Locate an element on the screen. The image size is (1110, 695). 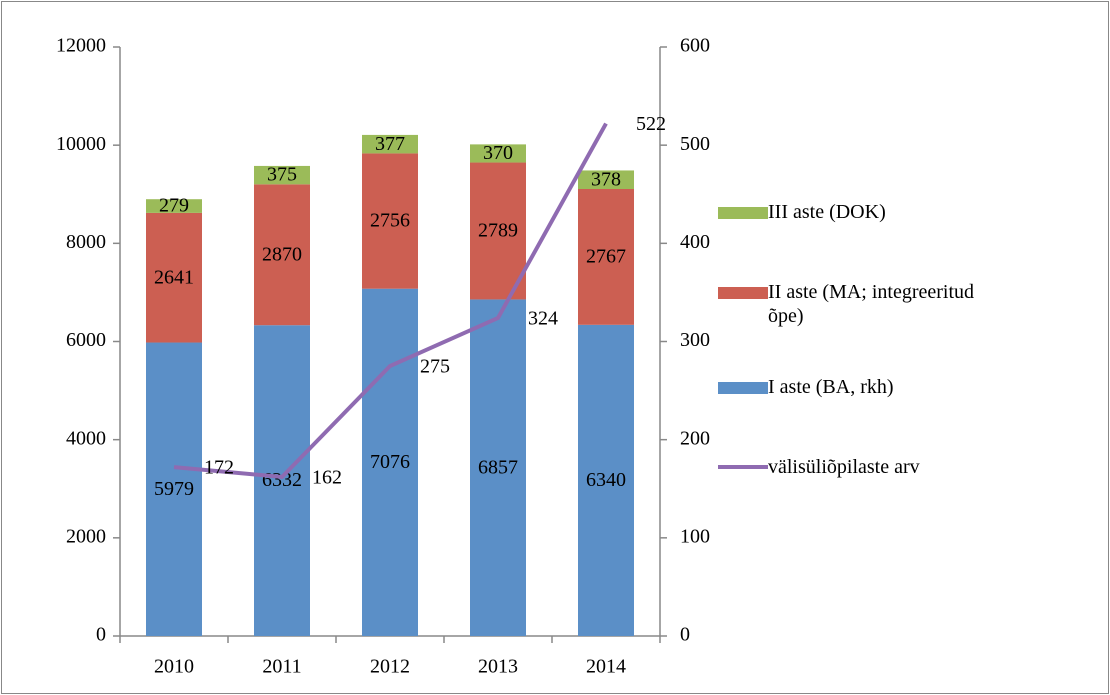
data-label: 6340 is located at coordinates (606, 480).